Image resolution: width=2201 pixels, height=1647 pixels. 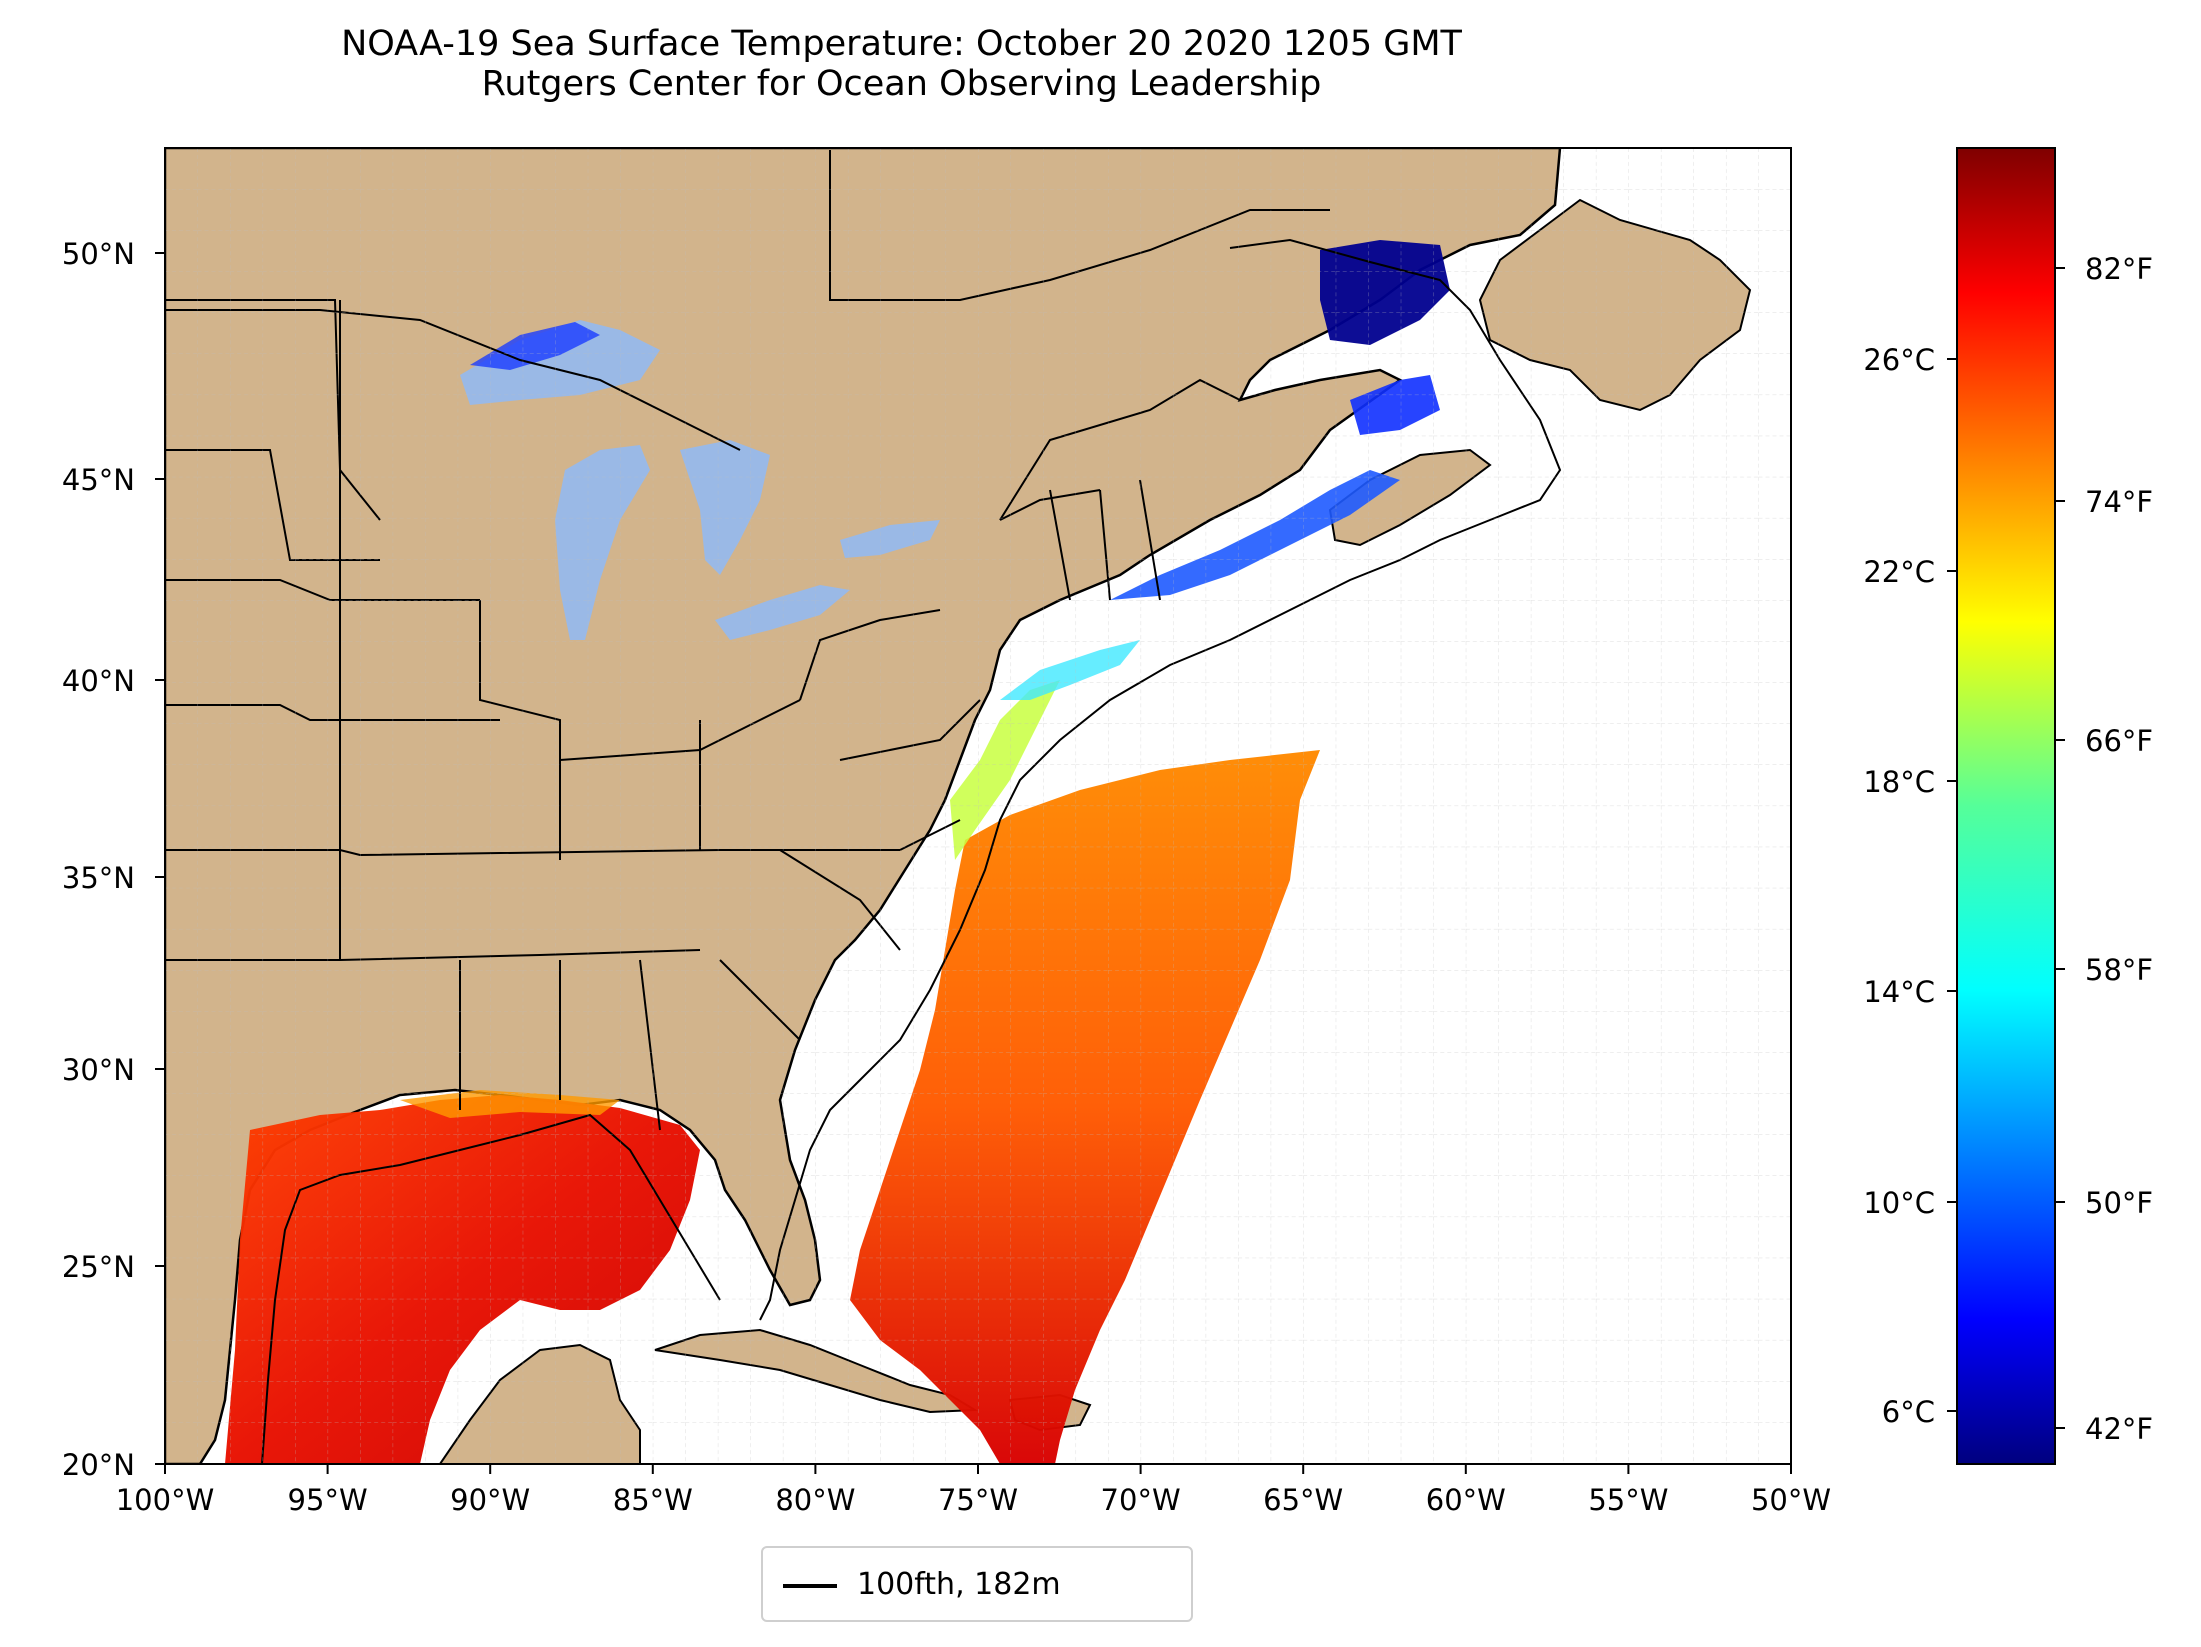 I want to click on lat-axis: 20°N 25°N 30°N 35°N 40°N 45°N 50°N, so click(x=113, y=859).